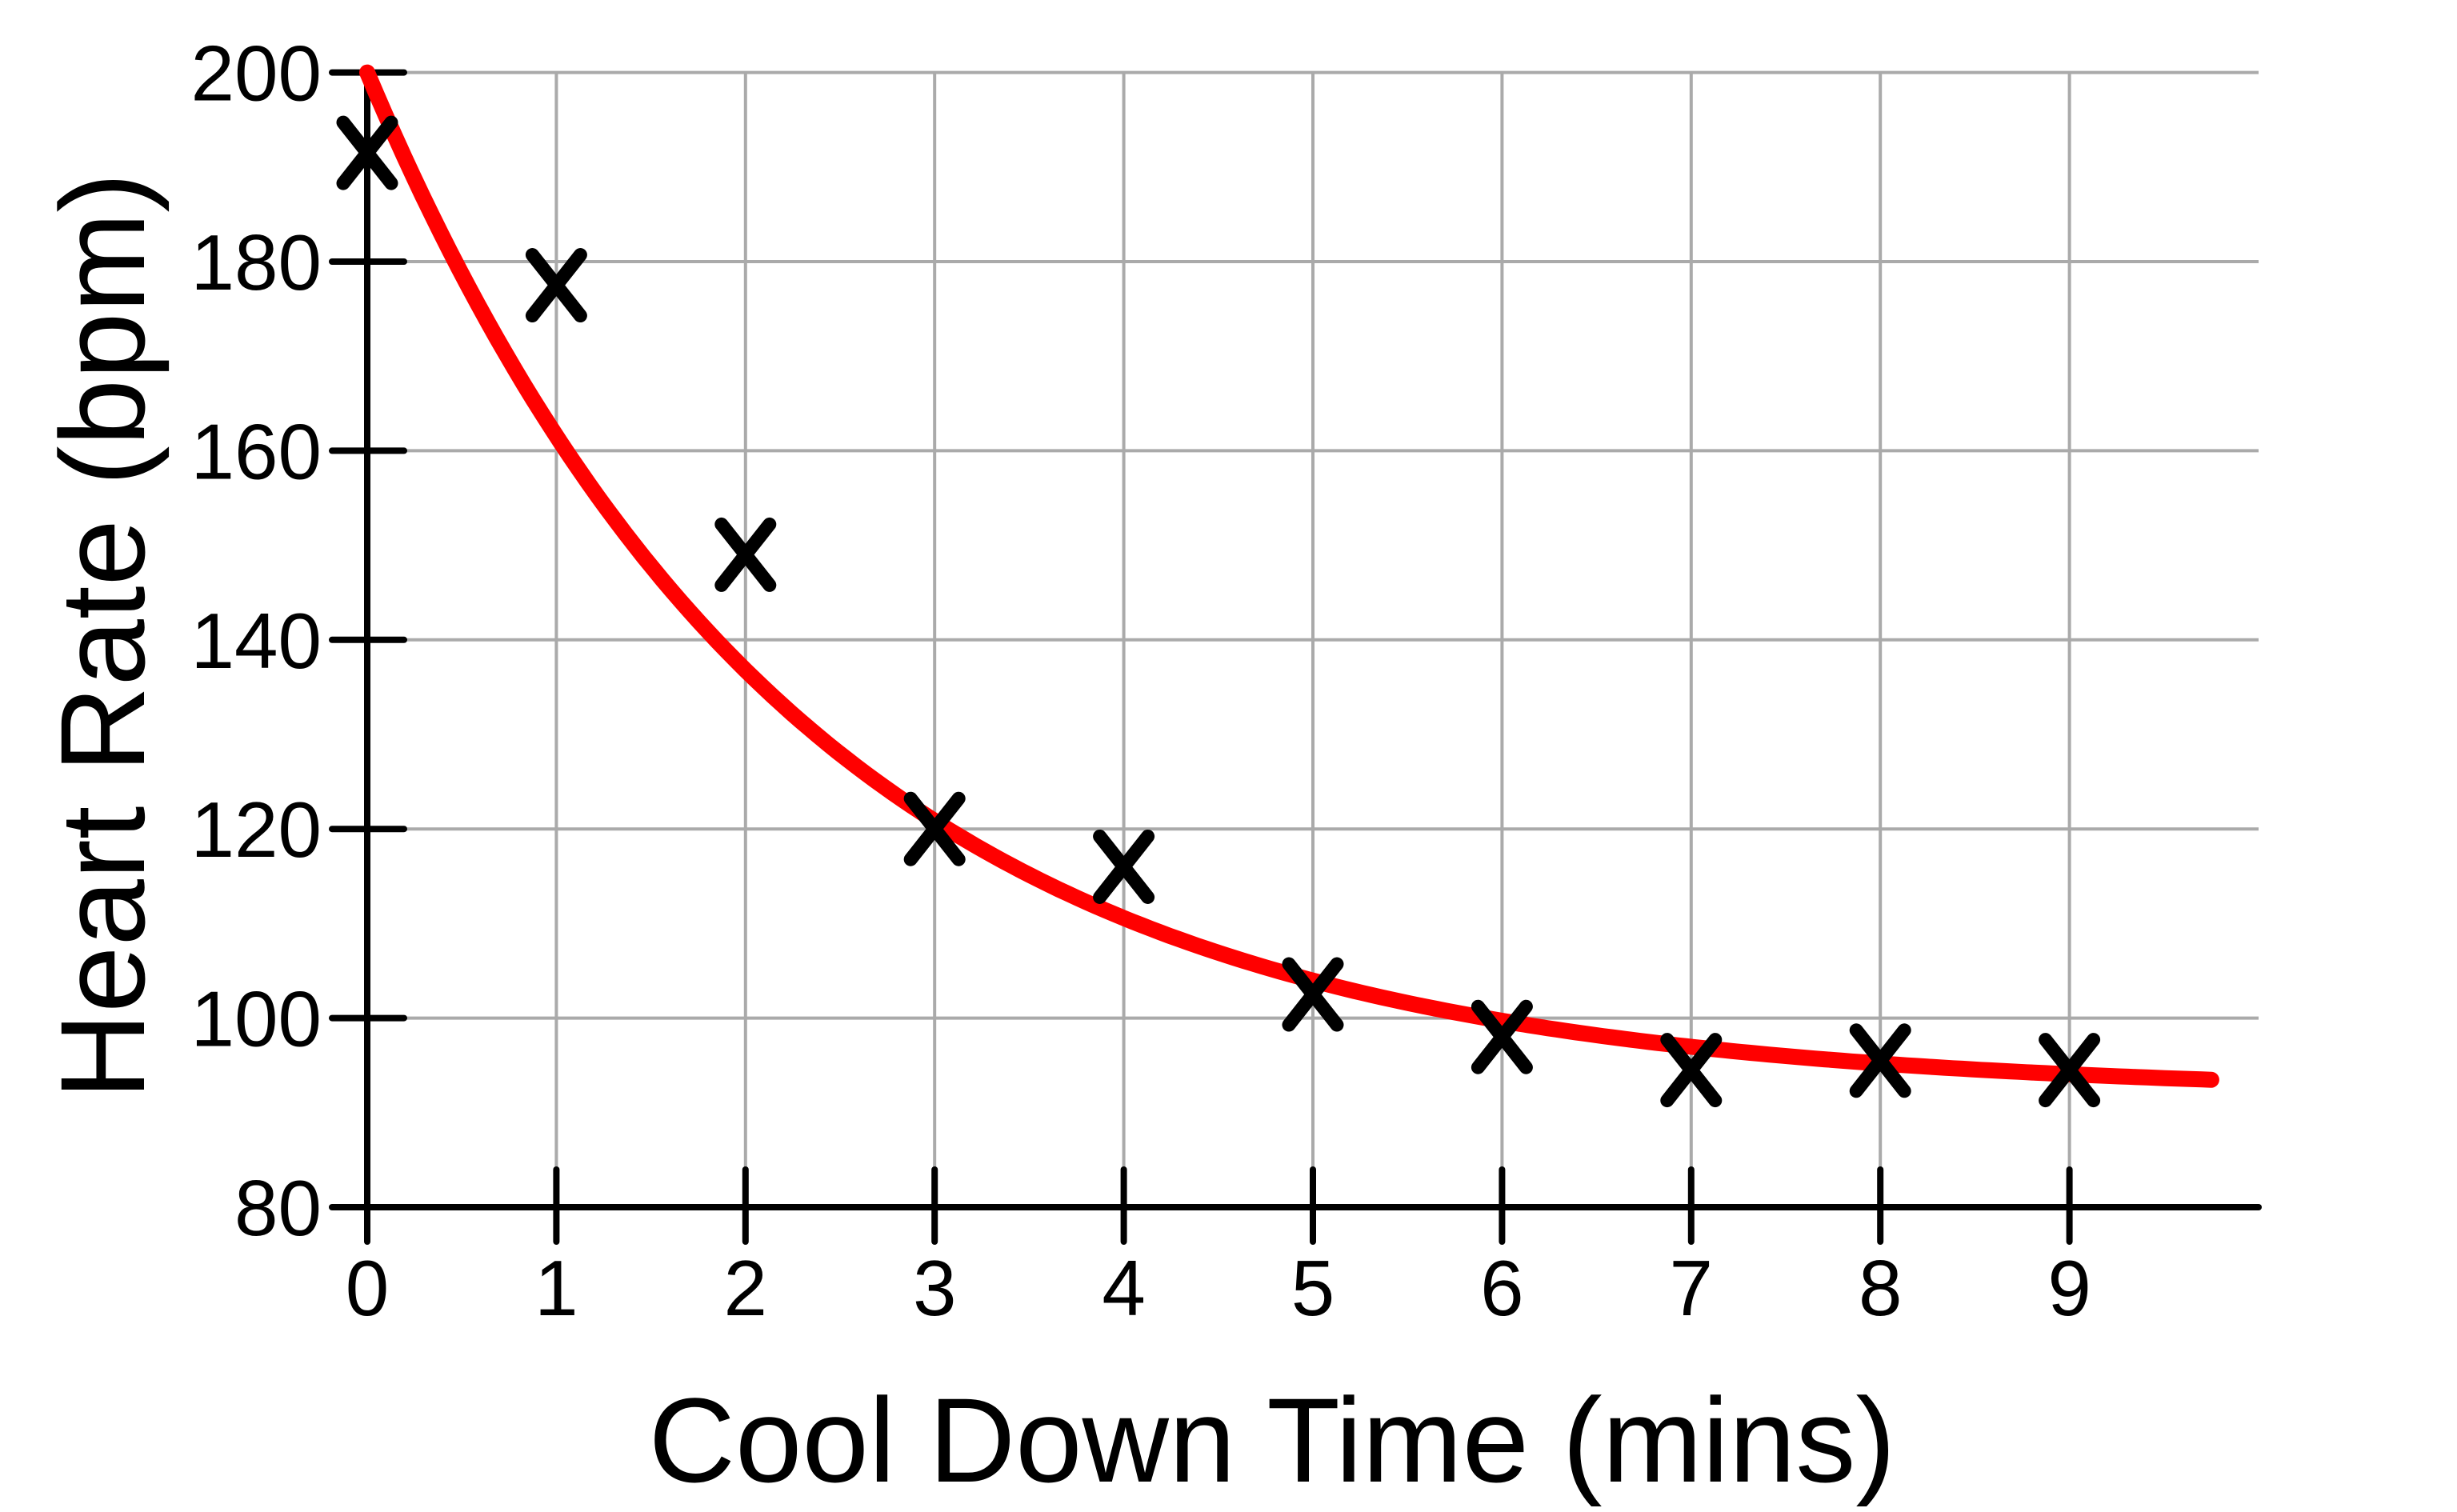 The height and width of the screenshot is (1512, 2457). Describe the element at coordinates (368, 1288) in the screenshot. I see `x-tick-label: 0` at that location.